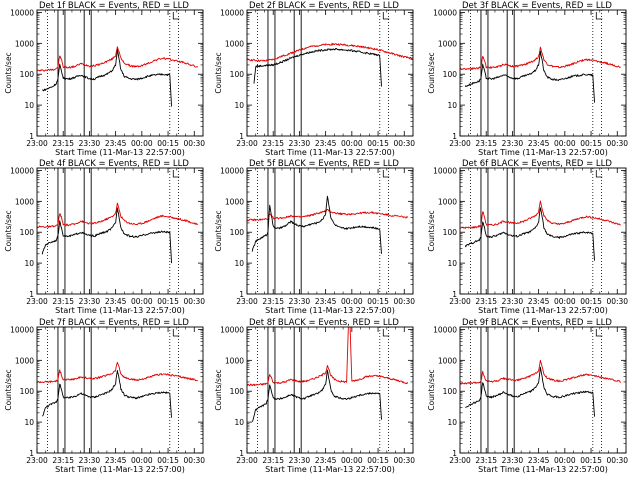 This screenshot has height=480, width=640. What do you see at coordinates (114, 164) in the screenshot?
I see `chart-title: Det 4f BLACK = Events, RED = LLD` at bounding box center [114, 164].